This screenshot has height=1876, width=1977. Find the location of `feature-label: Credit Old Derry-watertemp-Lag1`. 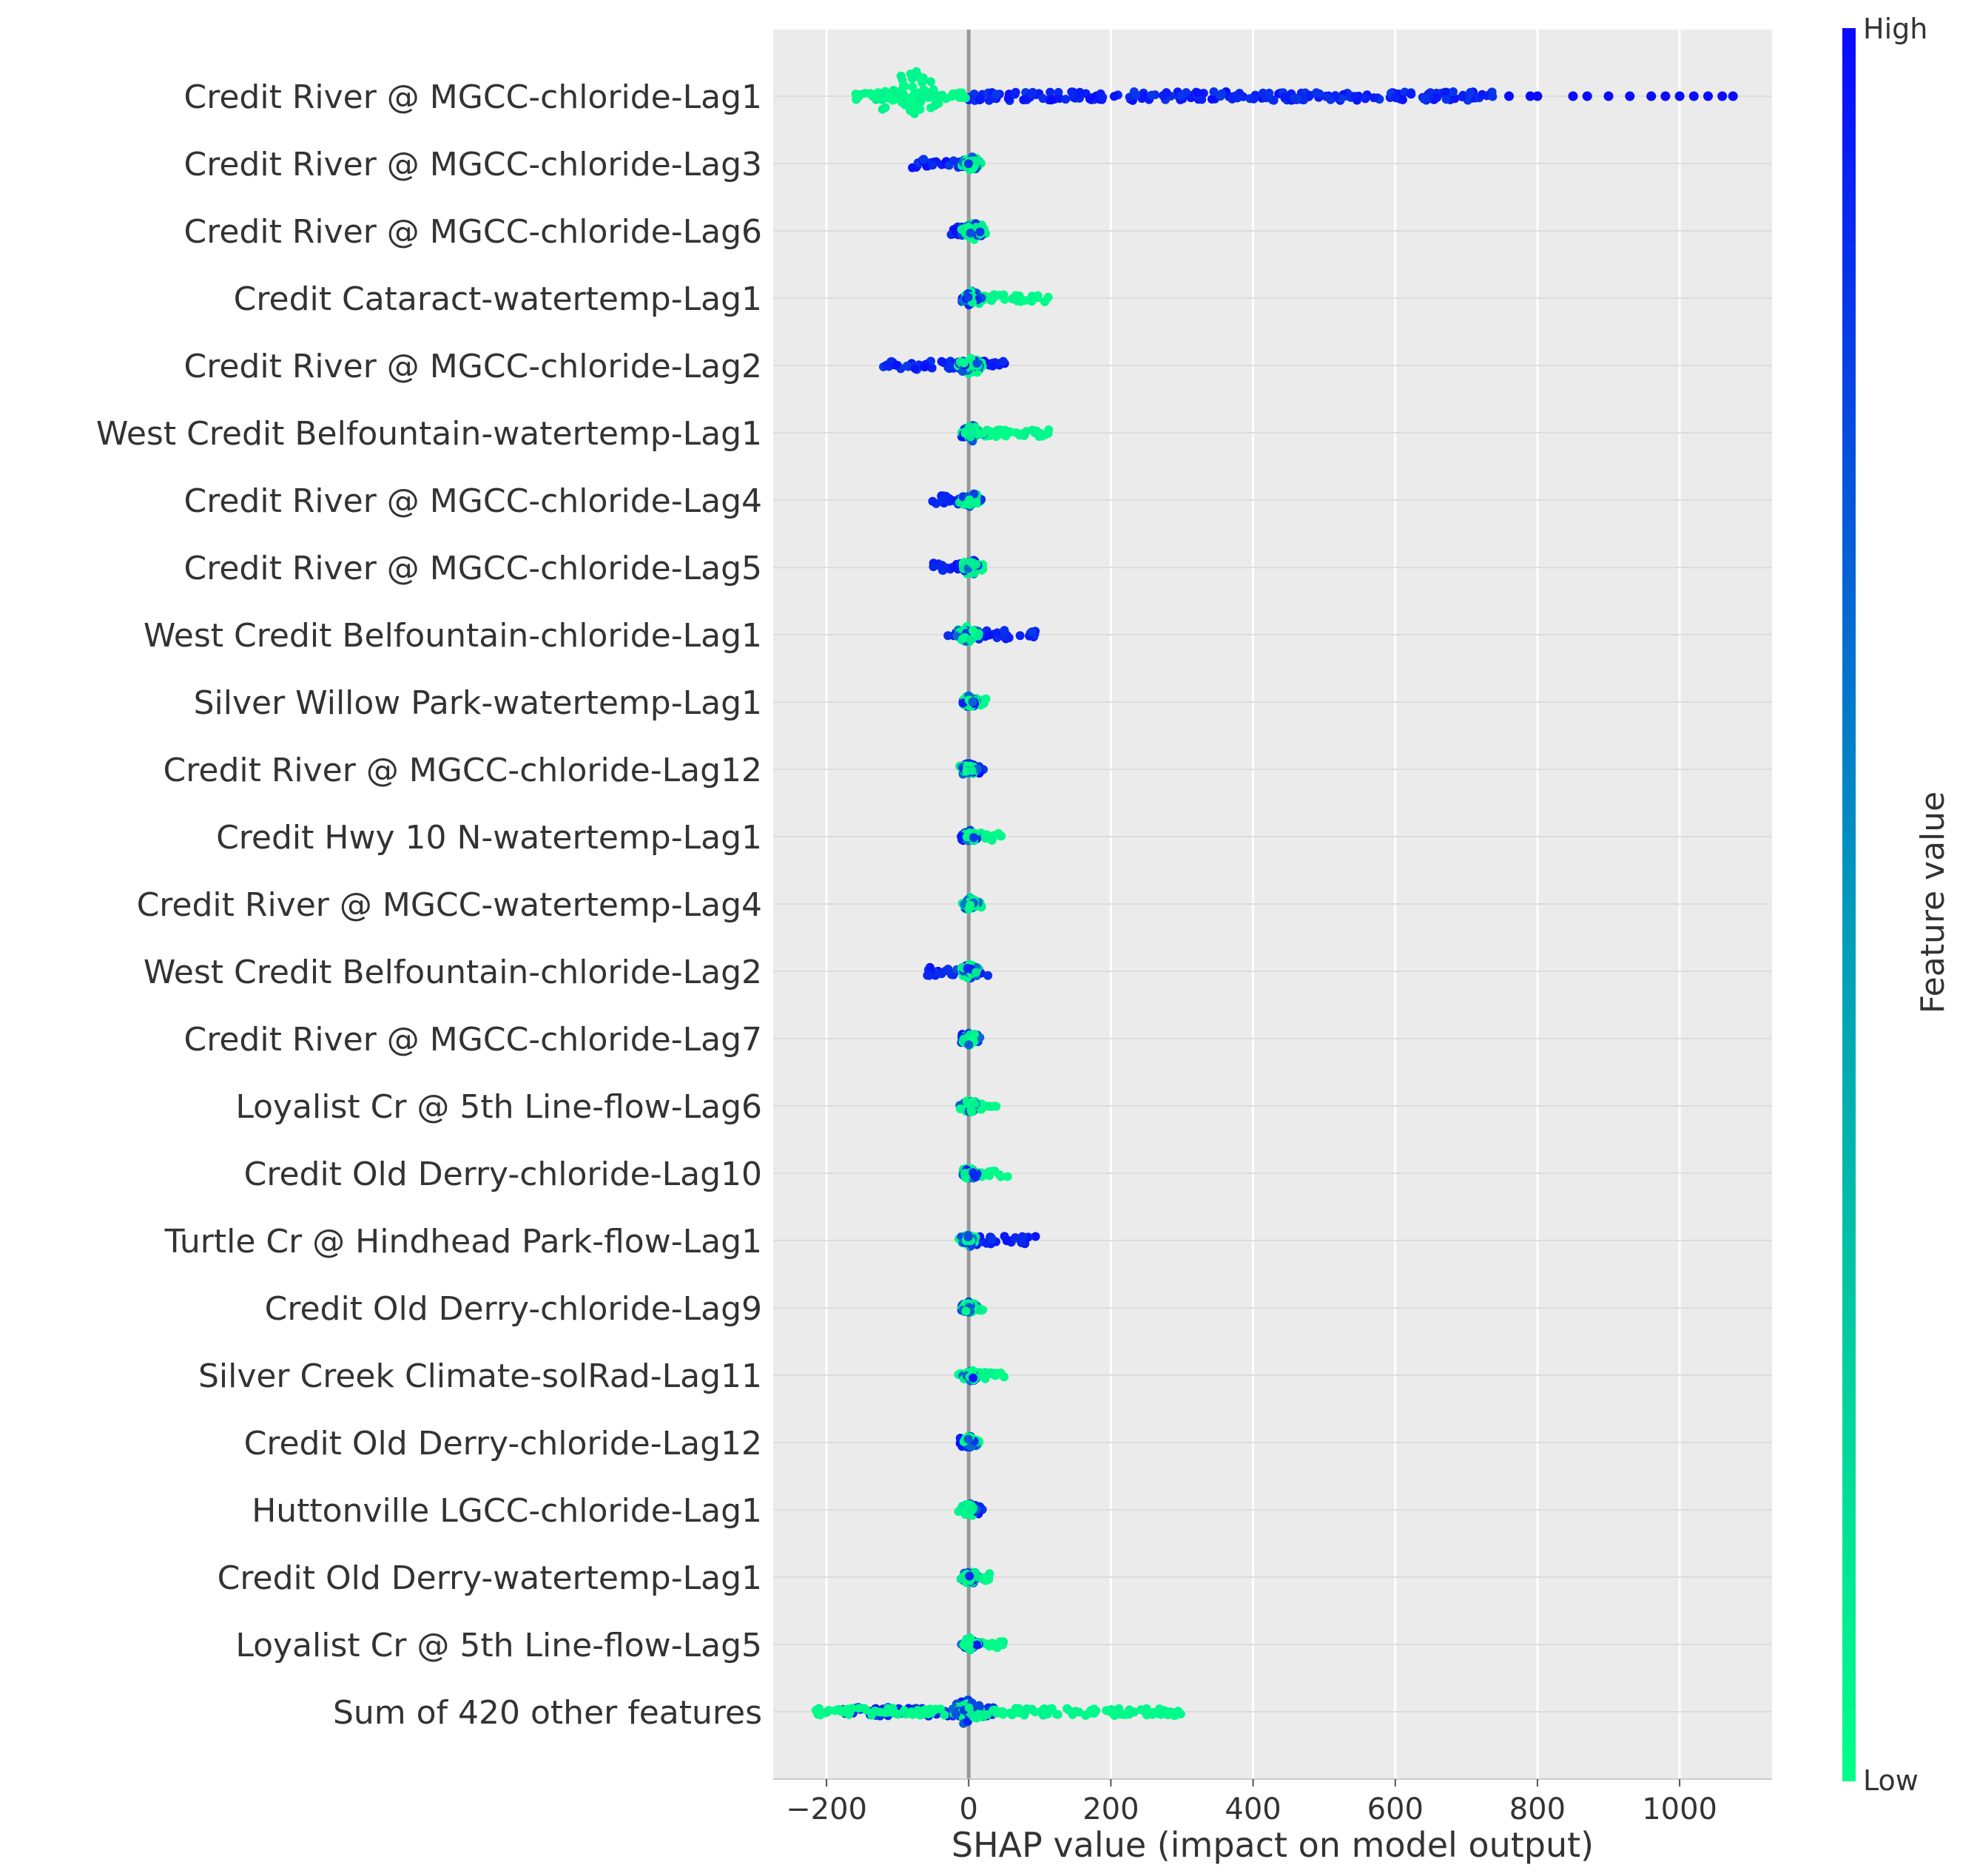

feature-label: Credit Old Derry-watertemp-Lag1 is located at coordinates (490, 1578).